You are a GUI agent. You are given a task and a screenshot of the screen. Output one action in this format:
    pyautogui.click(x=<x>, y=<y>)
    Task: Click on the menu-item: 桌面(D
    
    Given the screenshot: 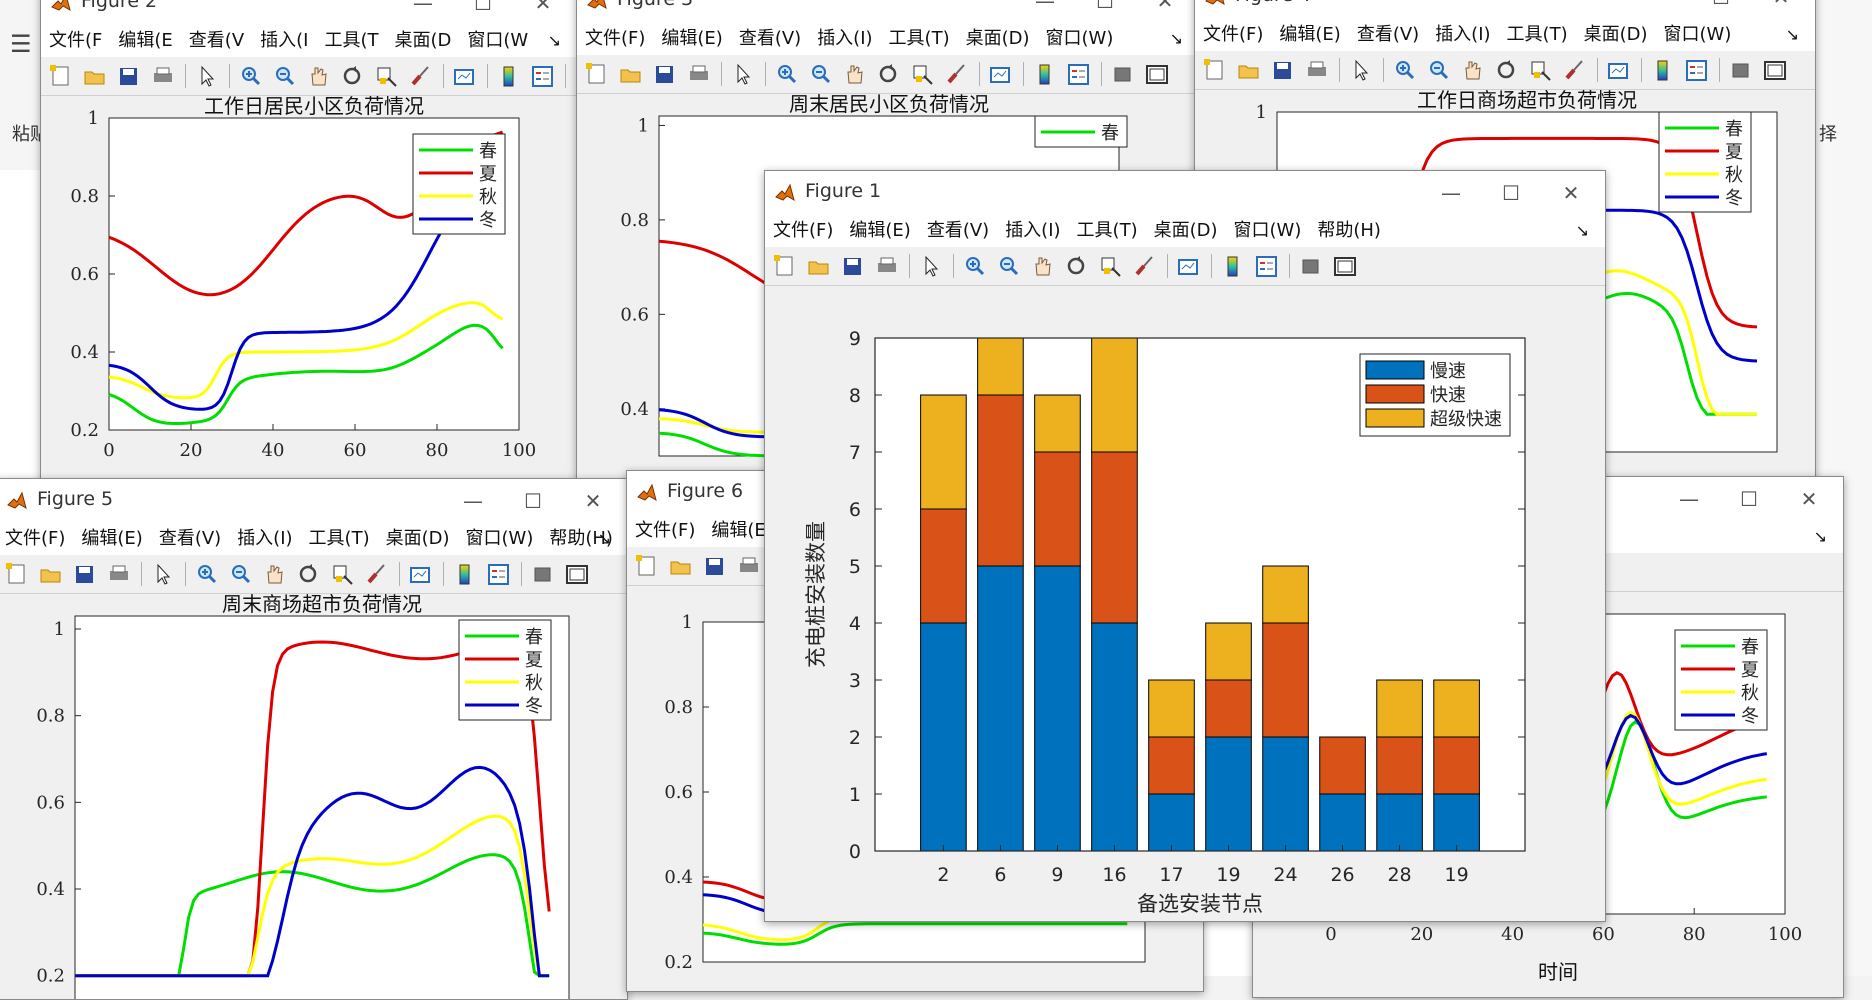 What is the action you would take?
    pyautogui.click(x=423, y=40)
    